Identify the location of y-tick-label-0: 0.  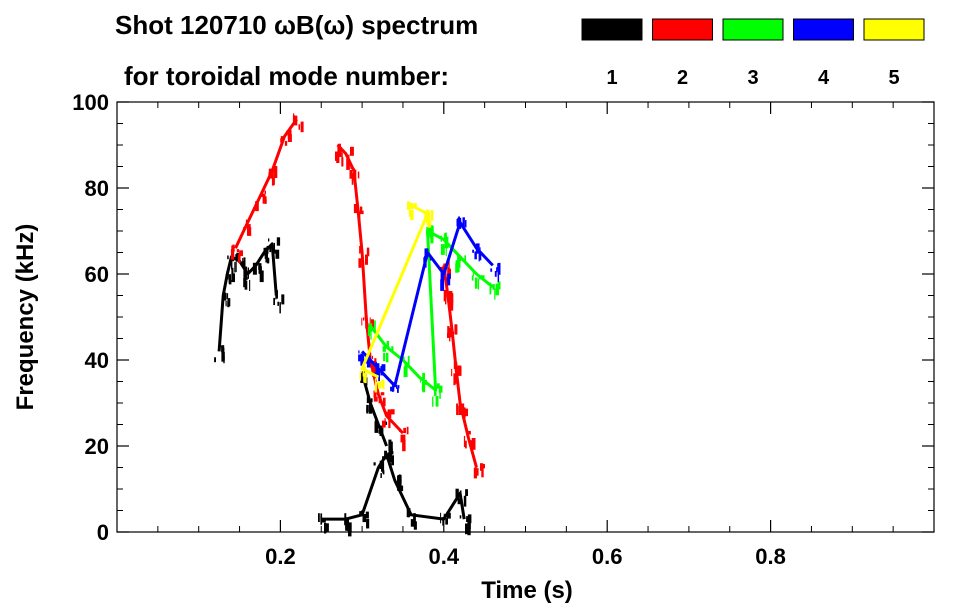
(103, 532).